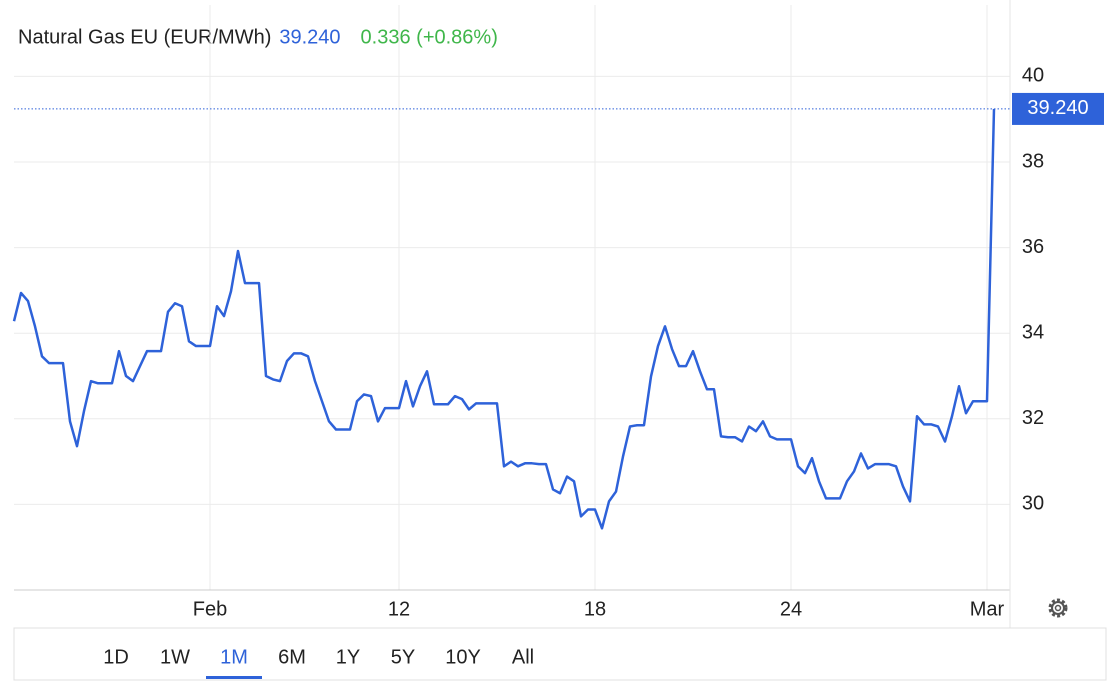 This screenshot has height=700, width=1120. I want to click on range-label: 10Y, so click(463, 657).